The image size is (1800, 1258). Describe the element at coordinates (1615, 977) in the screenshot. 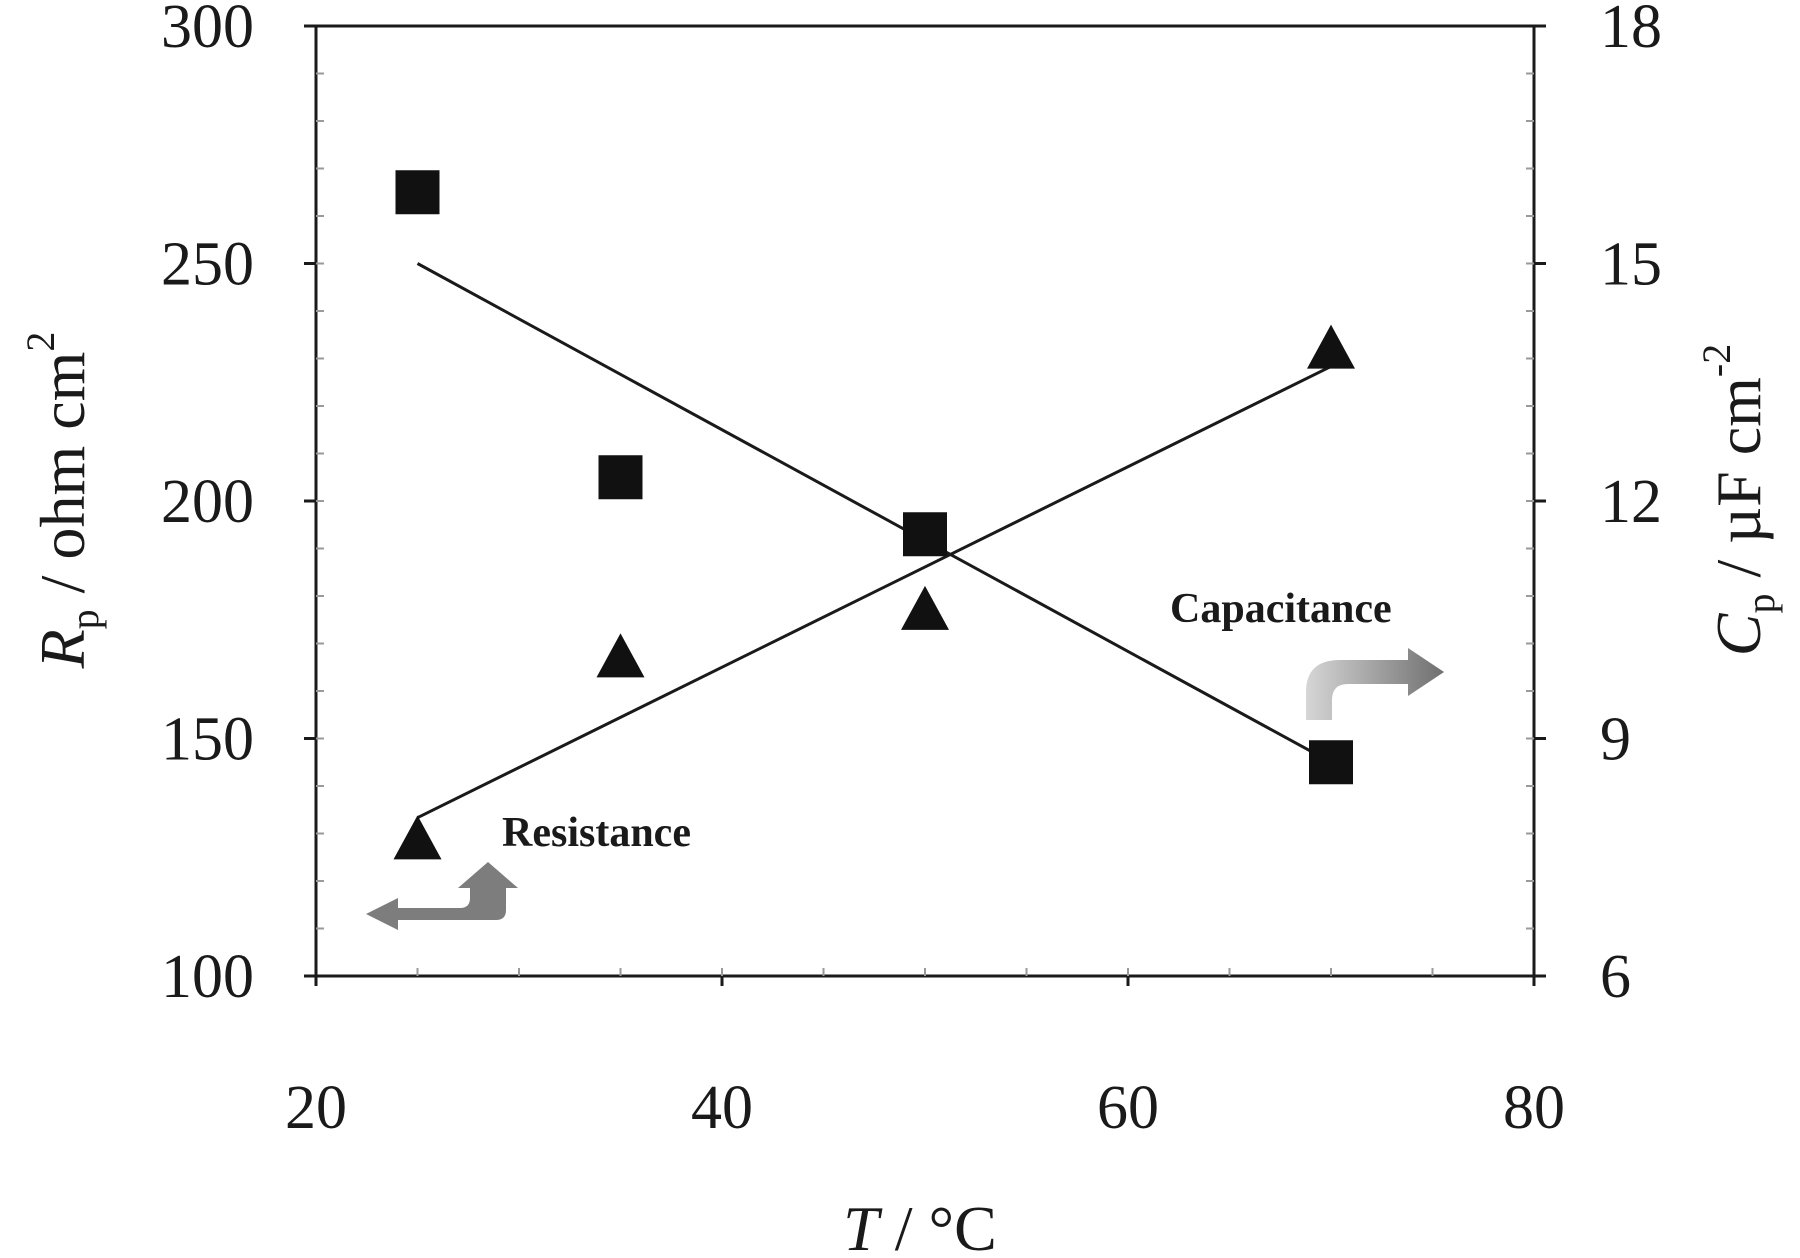

I see `y-right-tick-label: 6` at that location.